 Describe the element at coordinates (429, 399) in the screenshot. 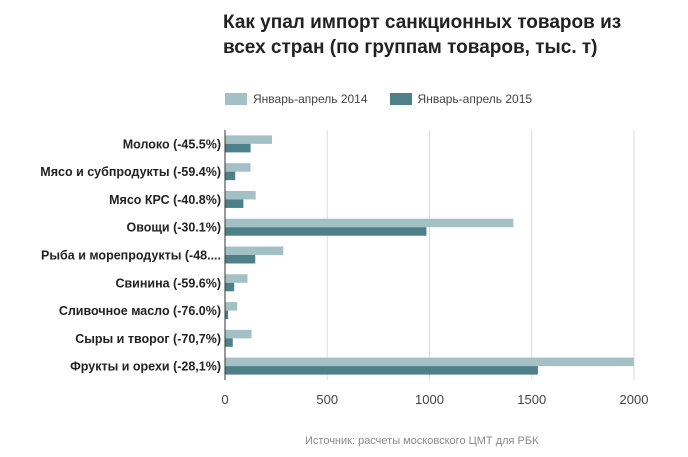

I see `x-tick-label-2: 1000` at that location.